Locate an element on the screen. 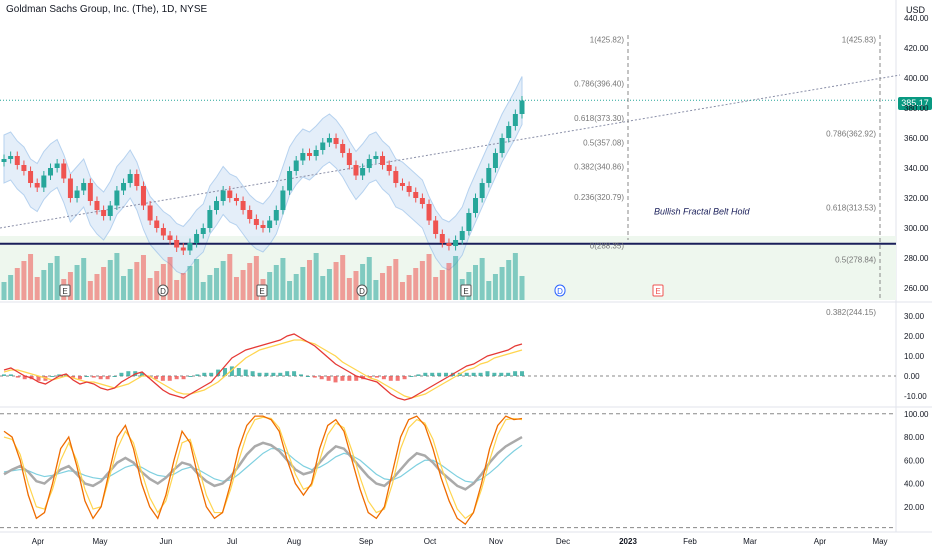  price-tick-label: 440.00 is located at coordinates (916, 18).